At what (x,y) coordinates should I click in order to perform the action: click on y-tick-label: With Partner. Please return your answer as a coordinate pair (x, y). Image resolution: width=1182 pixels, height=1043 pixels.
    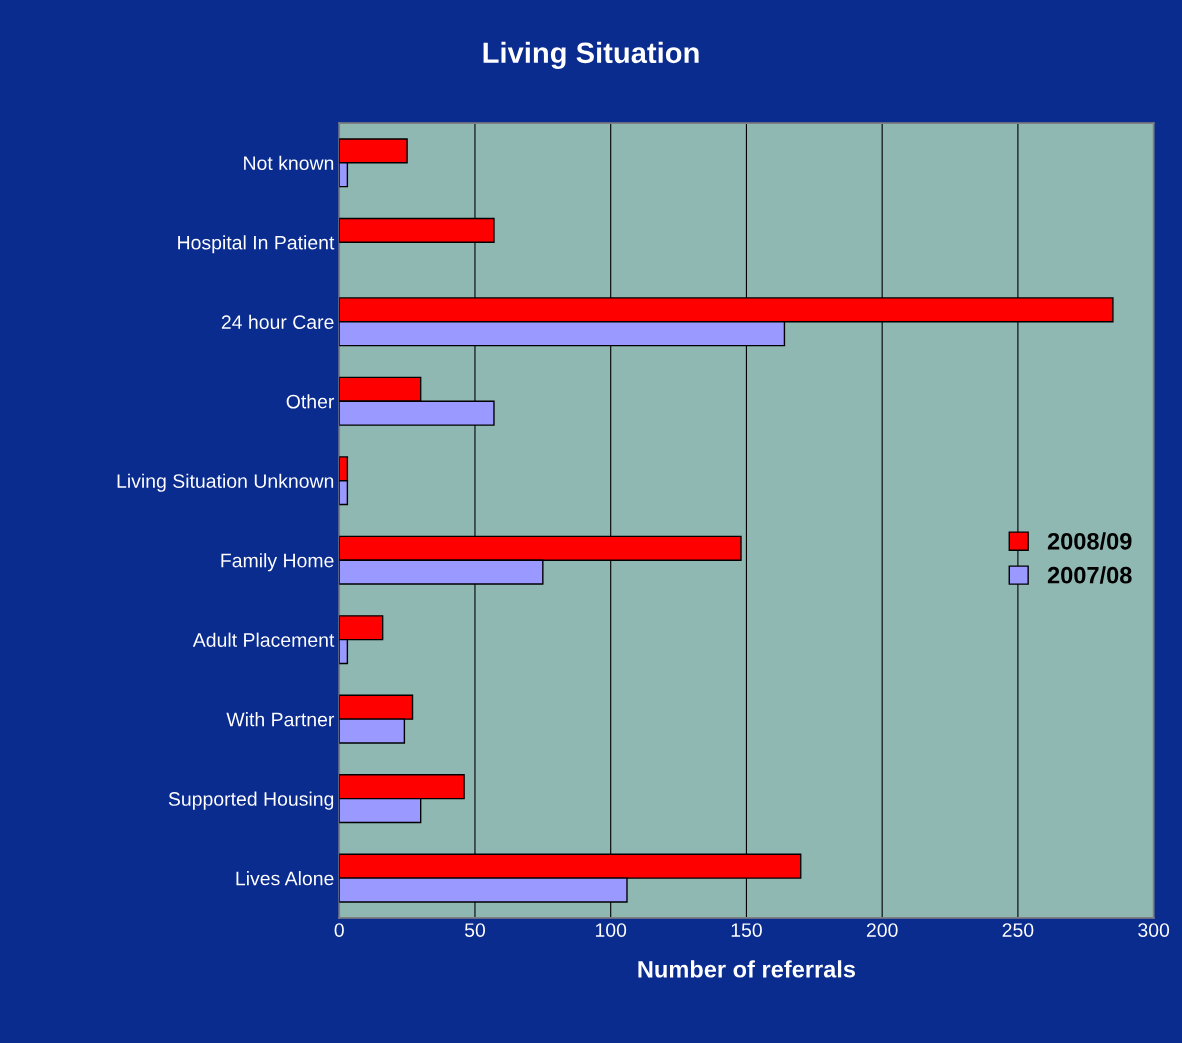
    Looking at the image, I should click on (280, 719).